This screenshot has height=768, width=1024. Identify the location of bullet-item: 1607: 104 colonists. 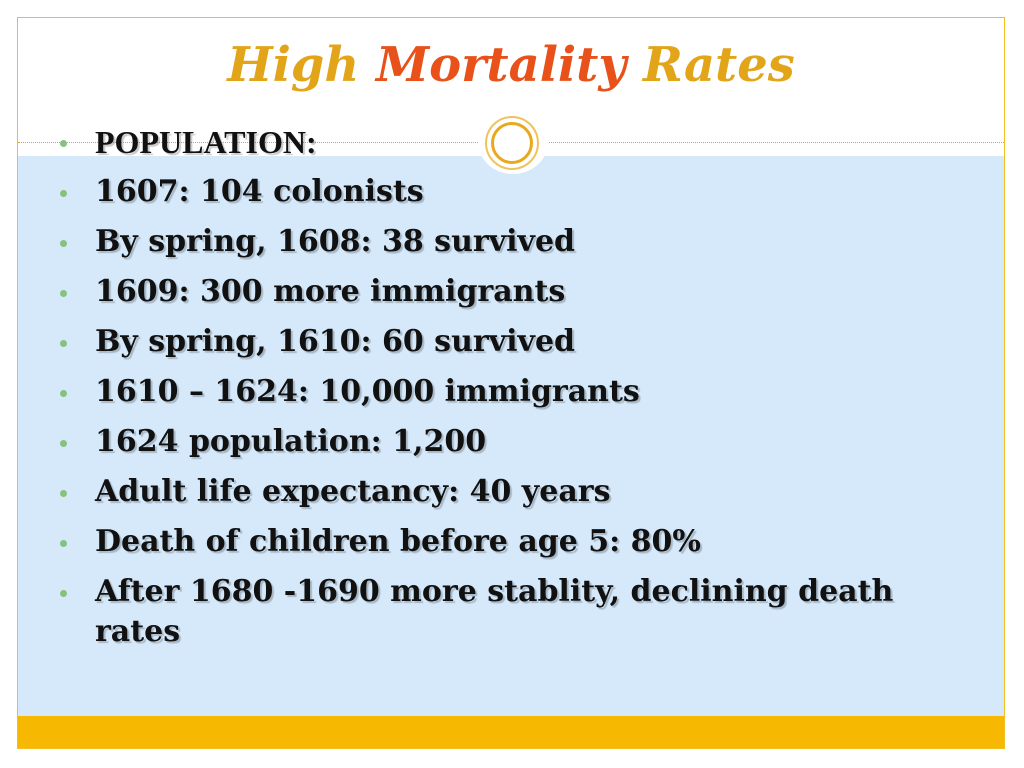
(510, 192).